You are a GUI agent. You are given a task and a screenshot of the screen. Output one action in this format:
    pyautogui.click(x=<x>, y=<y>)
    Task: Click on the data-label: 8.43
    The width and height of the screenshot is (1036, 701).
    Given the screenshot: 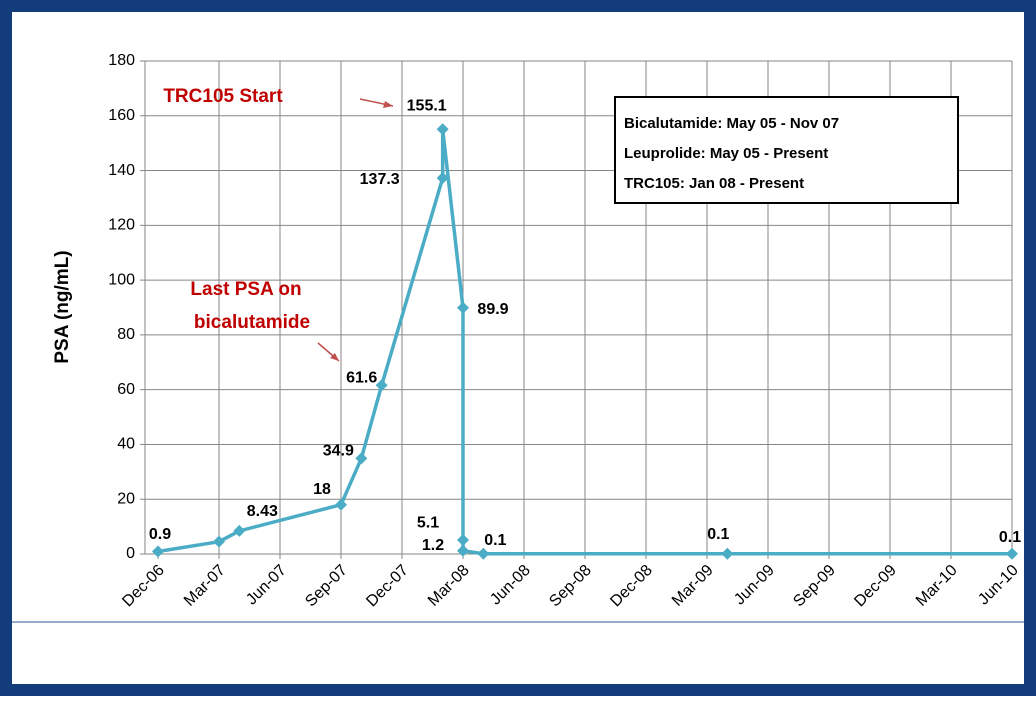 What is the action you would take?
    pyautogui.click(x=262, y=511)
    